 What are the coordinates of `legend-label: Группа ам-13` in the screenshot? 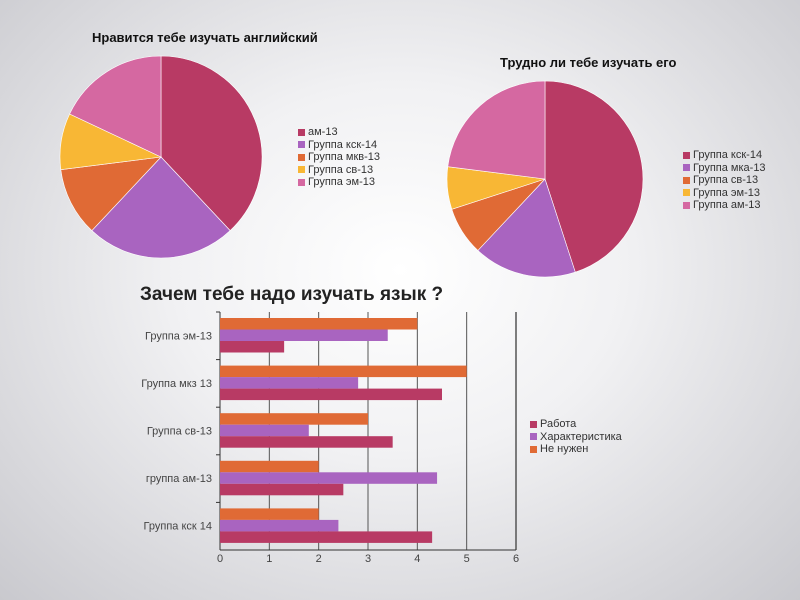 It's located at (727, 205).